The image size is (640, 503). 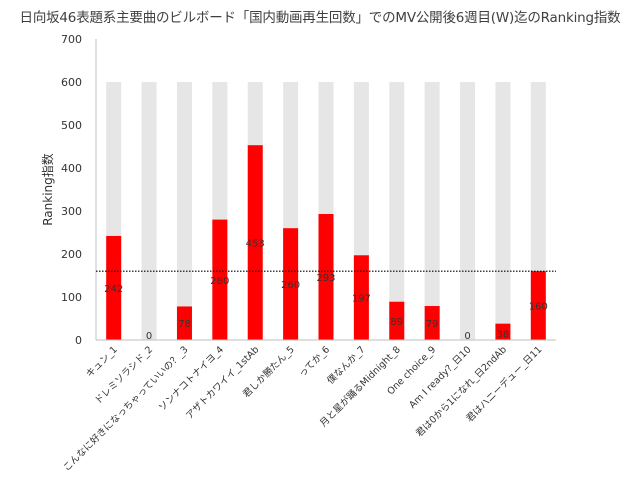 What do you see at coordinates (71, 168) in the screenshot?
I see `y-tick-label-4: 400` at bounding box center [71, 168].